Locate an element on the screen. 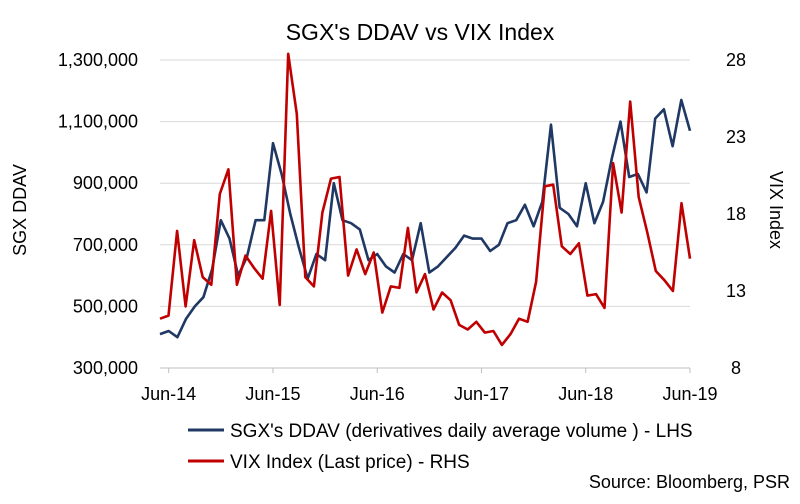 The height and width of the screenshot is (504, 800). x-tick-label: Jun-14 is located at coordinates (168, 394).